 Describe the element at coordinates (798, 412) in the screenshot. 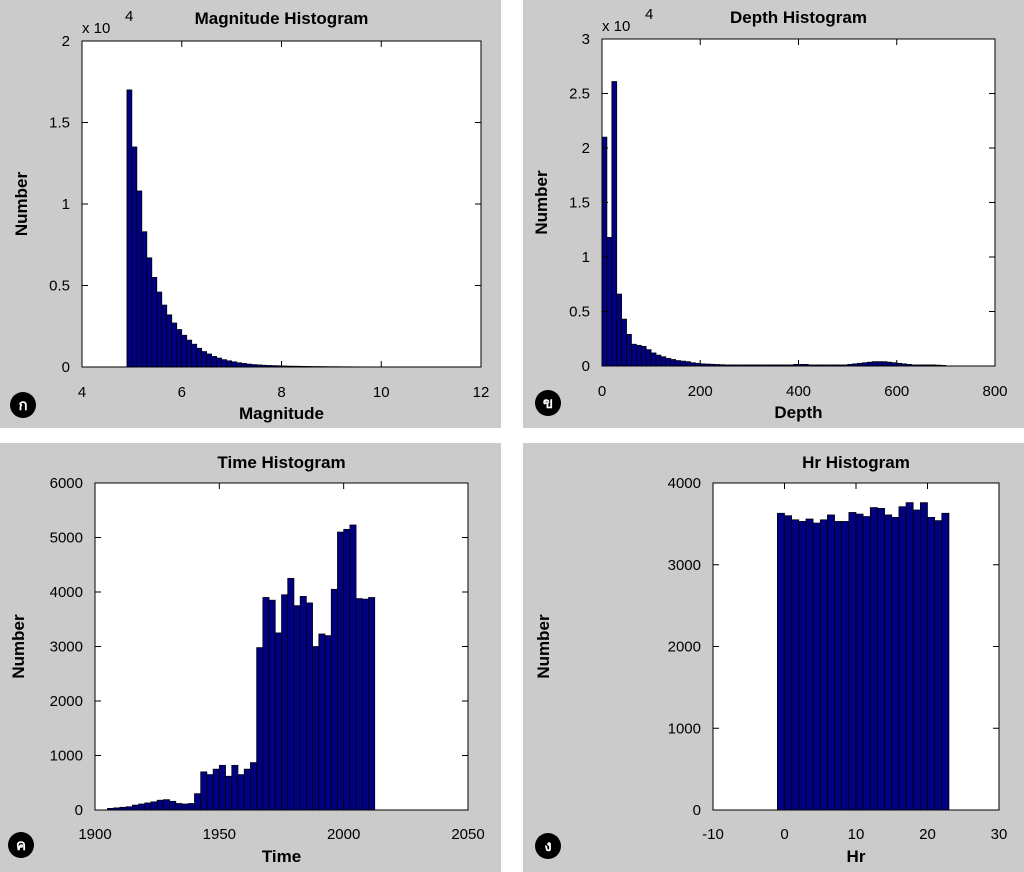

I see `x-axis-label: Depth` at that location.